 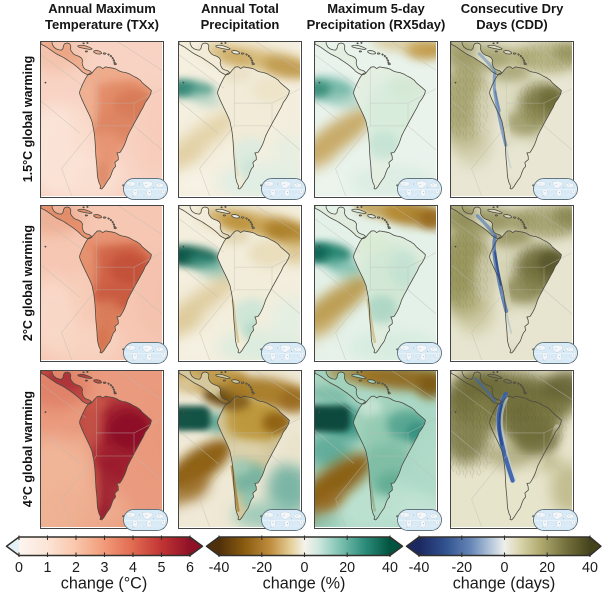 I want to click on svg-text: 4, so click(x=133, y=568).